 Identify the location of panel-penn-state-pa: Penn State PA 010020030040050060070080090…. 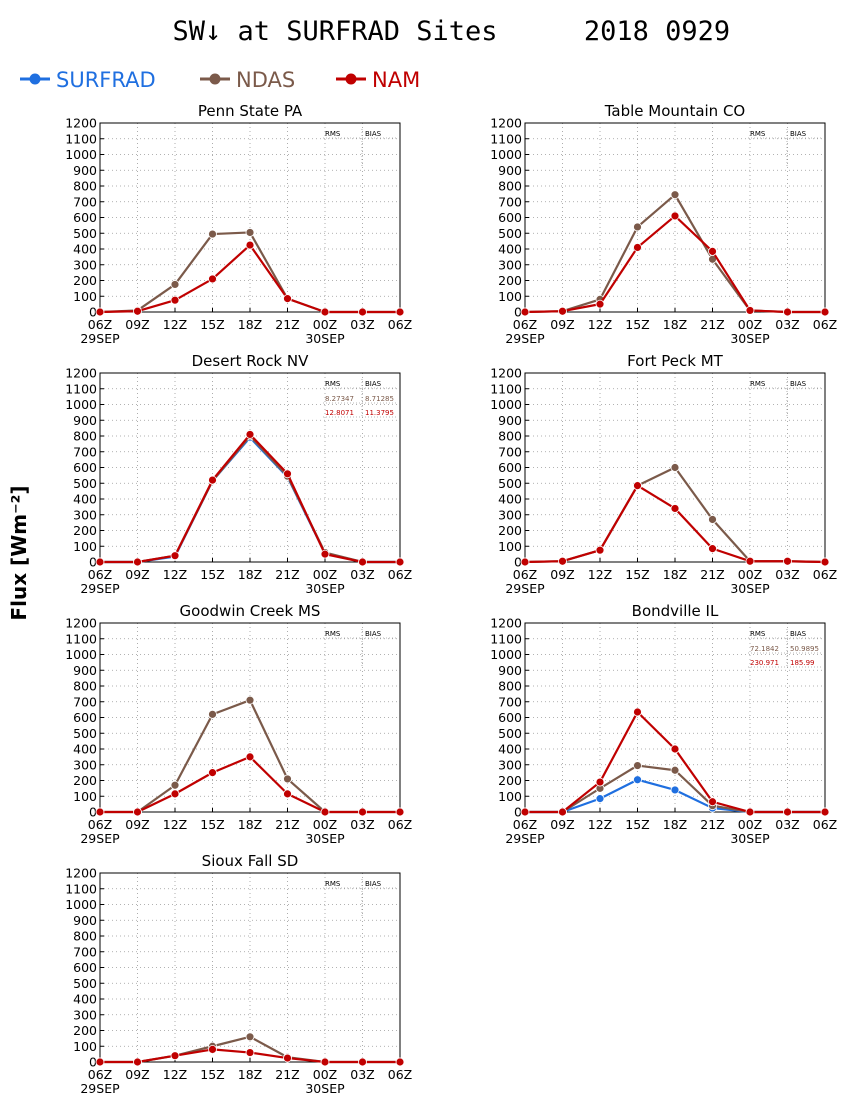
(238, 224).